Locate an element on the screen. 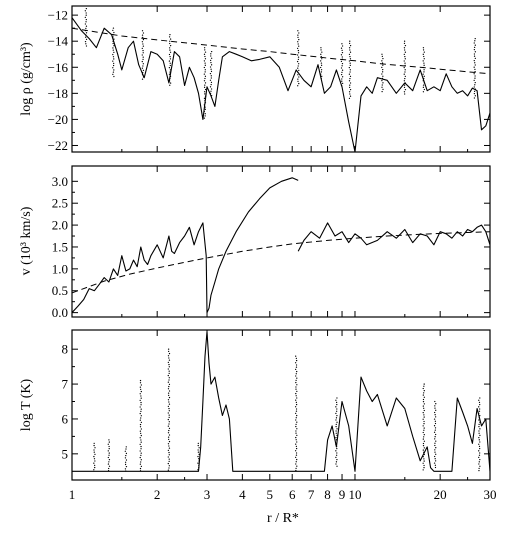 The image size is (508, 533). velocity-ytick-label: 0.0 is located at coordinates (60, 312).